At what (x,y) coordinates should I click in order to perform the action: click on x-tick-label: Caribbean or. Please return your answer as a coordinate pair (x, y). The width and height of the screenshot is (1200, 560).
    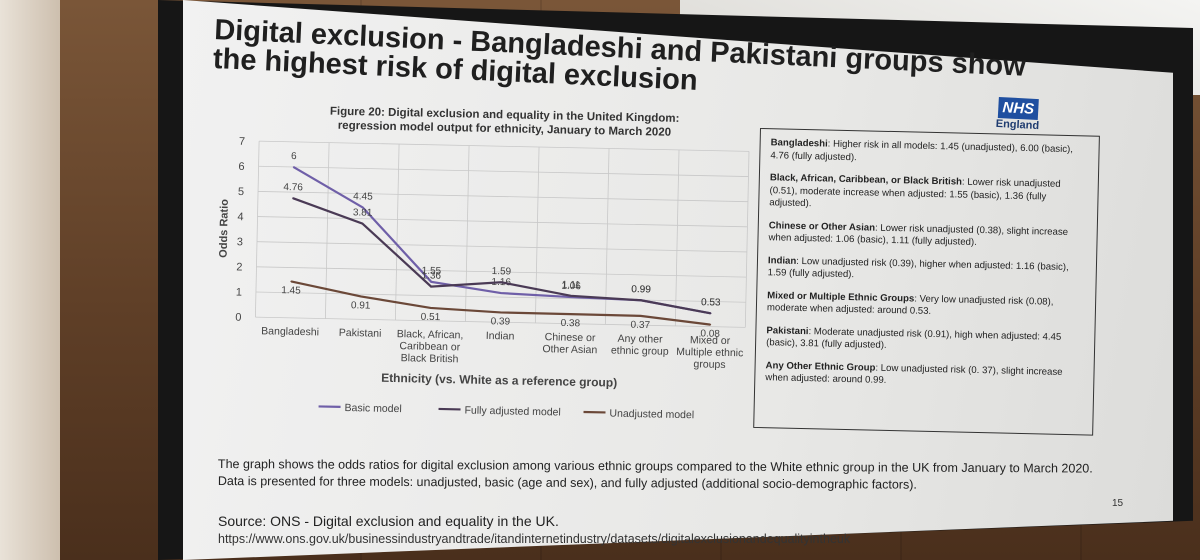
    Looking at the image, I should click on (429, 346).